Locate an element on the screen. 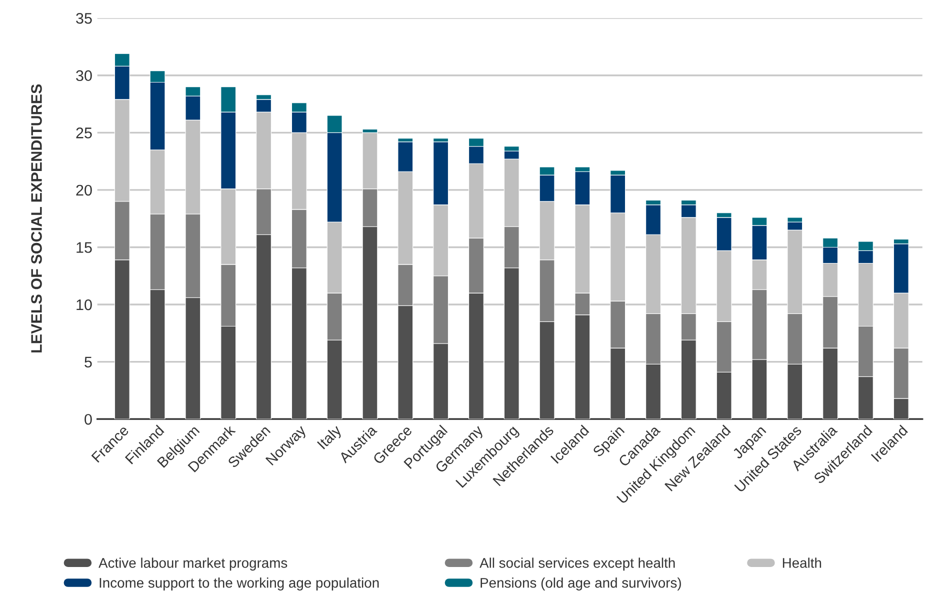 This screenshot has height=603, width=927. legend-label: Active labour market programs is located at coordinates (193, 564).